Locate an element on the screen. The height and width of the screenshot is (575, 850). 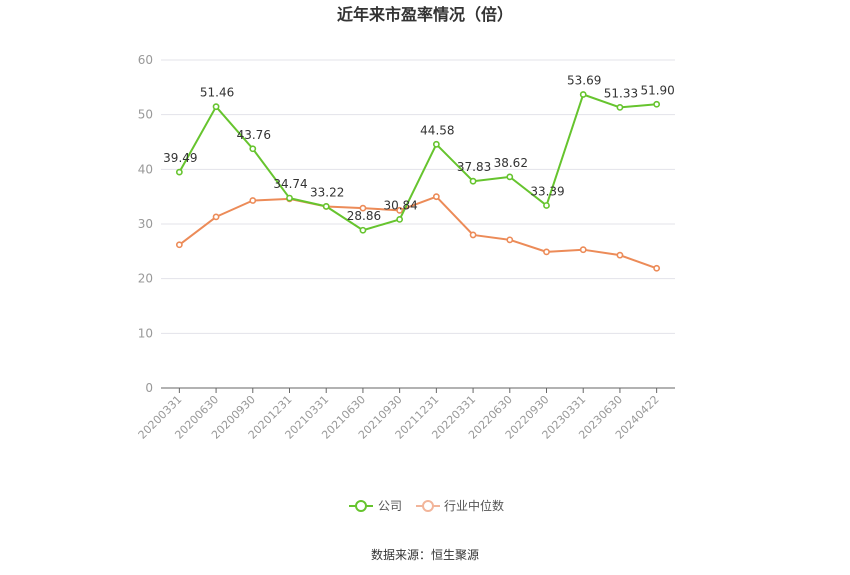
series-industry-median is located at coordinates (418, 232).